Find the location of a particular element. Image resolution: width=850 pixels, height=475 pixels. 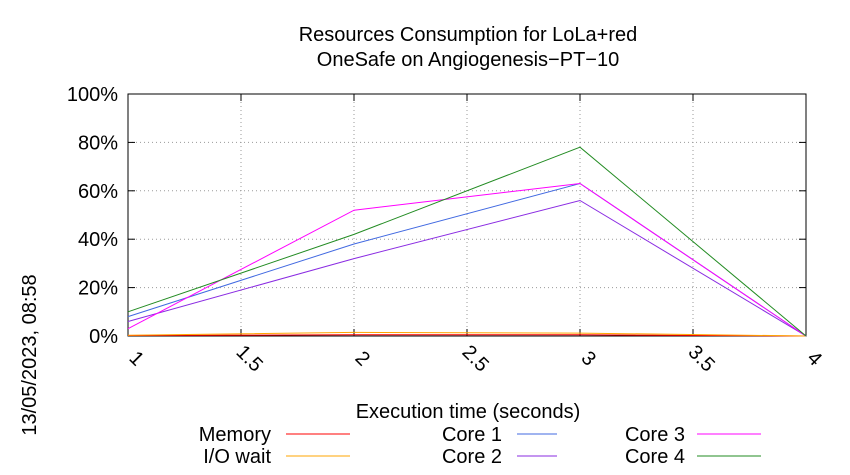

y-tick-label: 80% is located at coordinates (98, 143).